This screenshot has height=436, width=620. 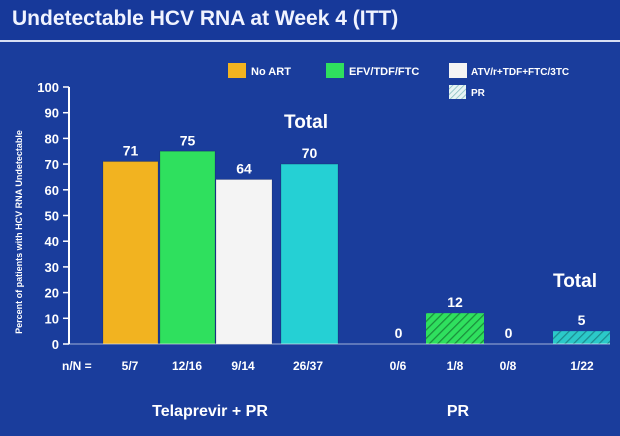 What do you see at coordinates (52, 293) in the screenshot?
I see `y-tick-label: 20` at bounding box center [52, 293].